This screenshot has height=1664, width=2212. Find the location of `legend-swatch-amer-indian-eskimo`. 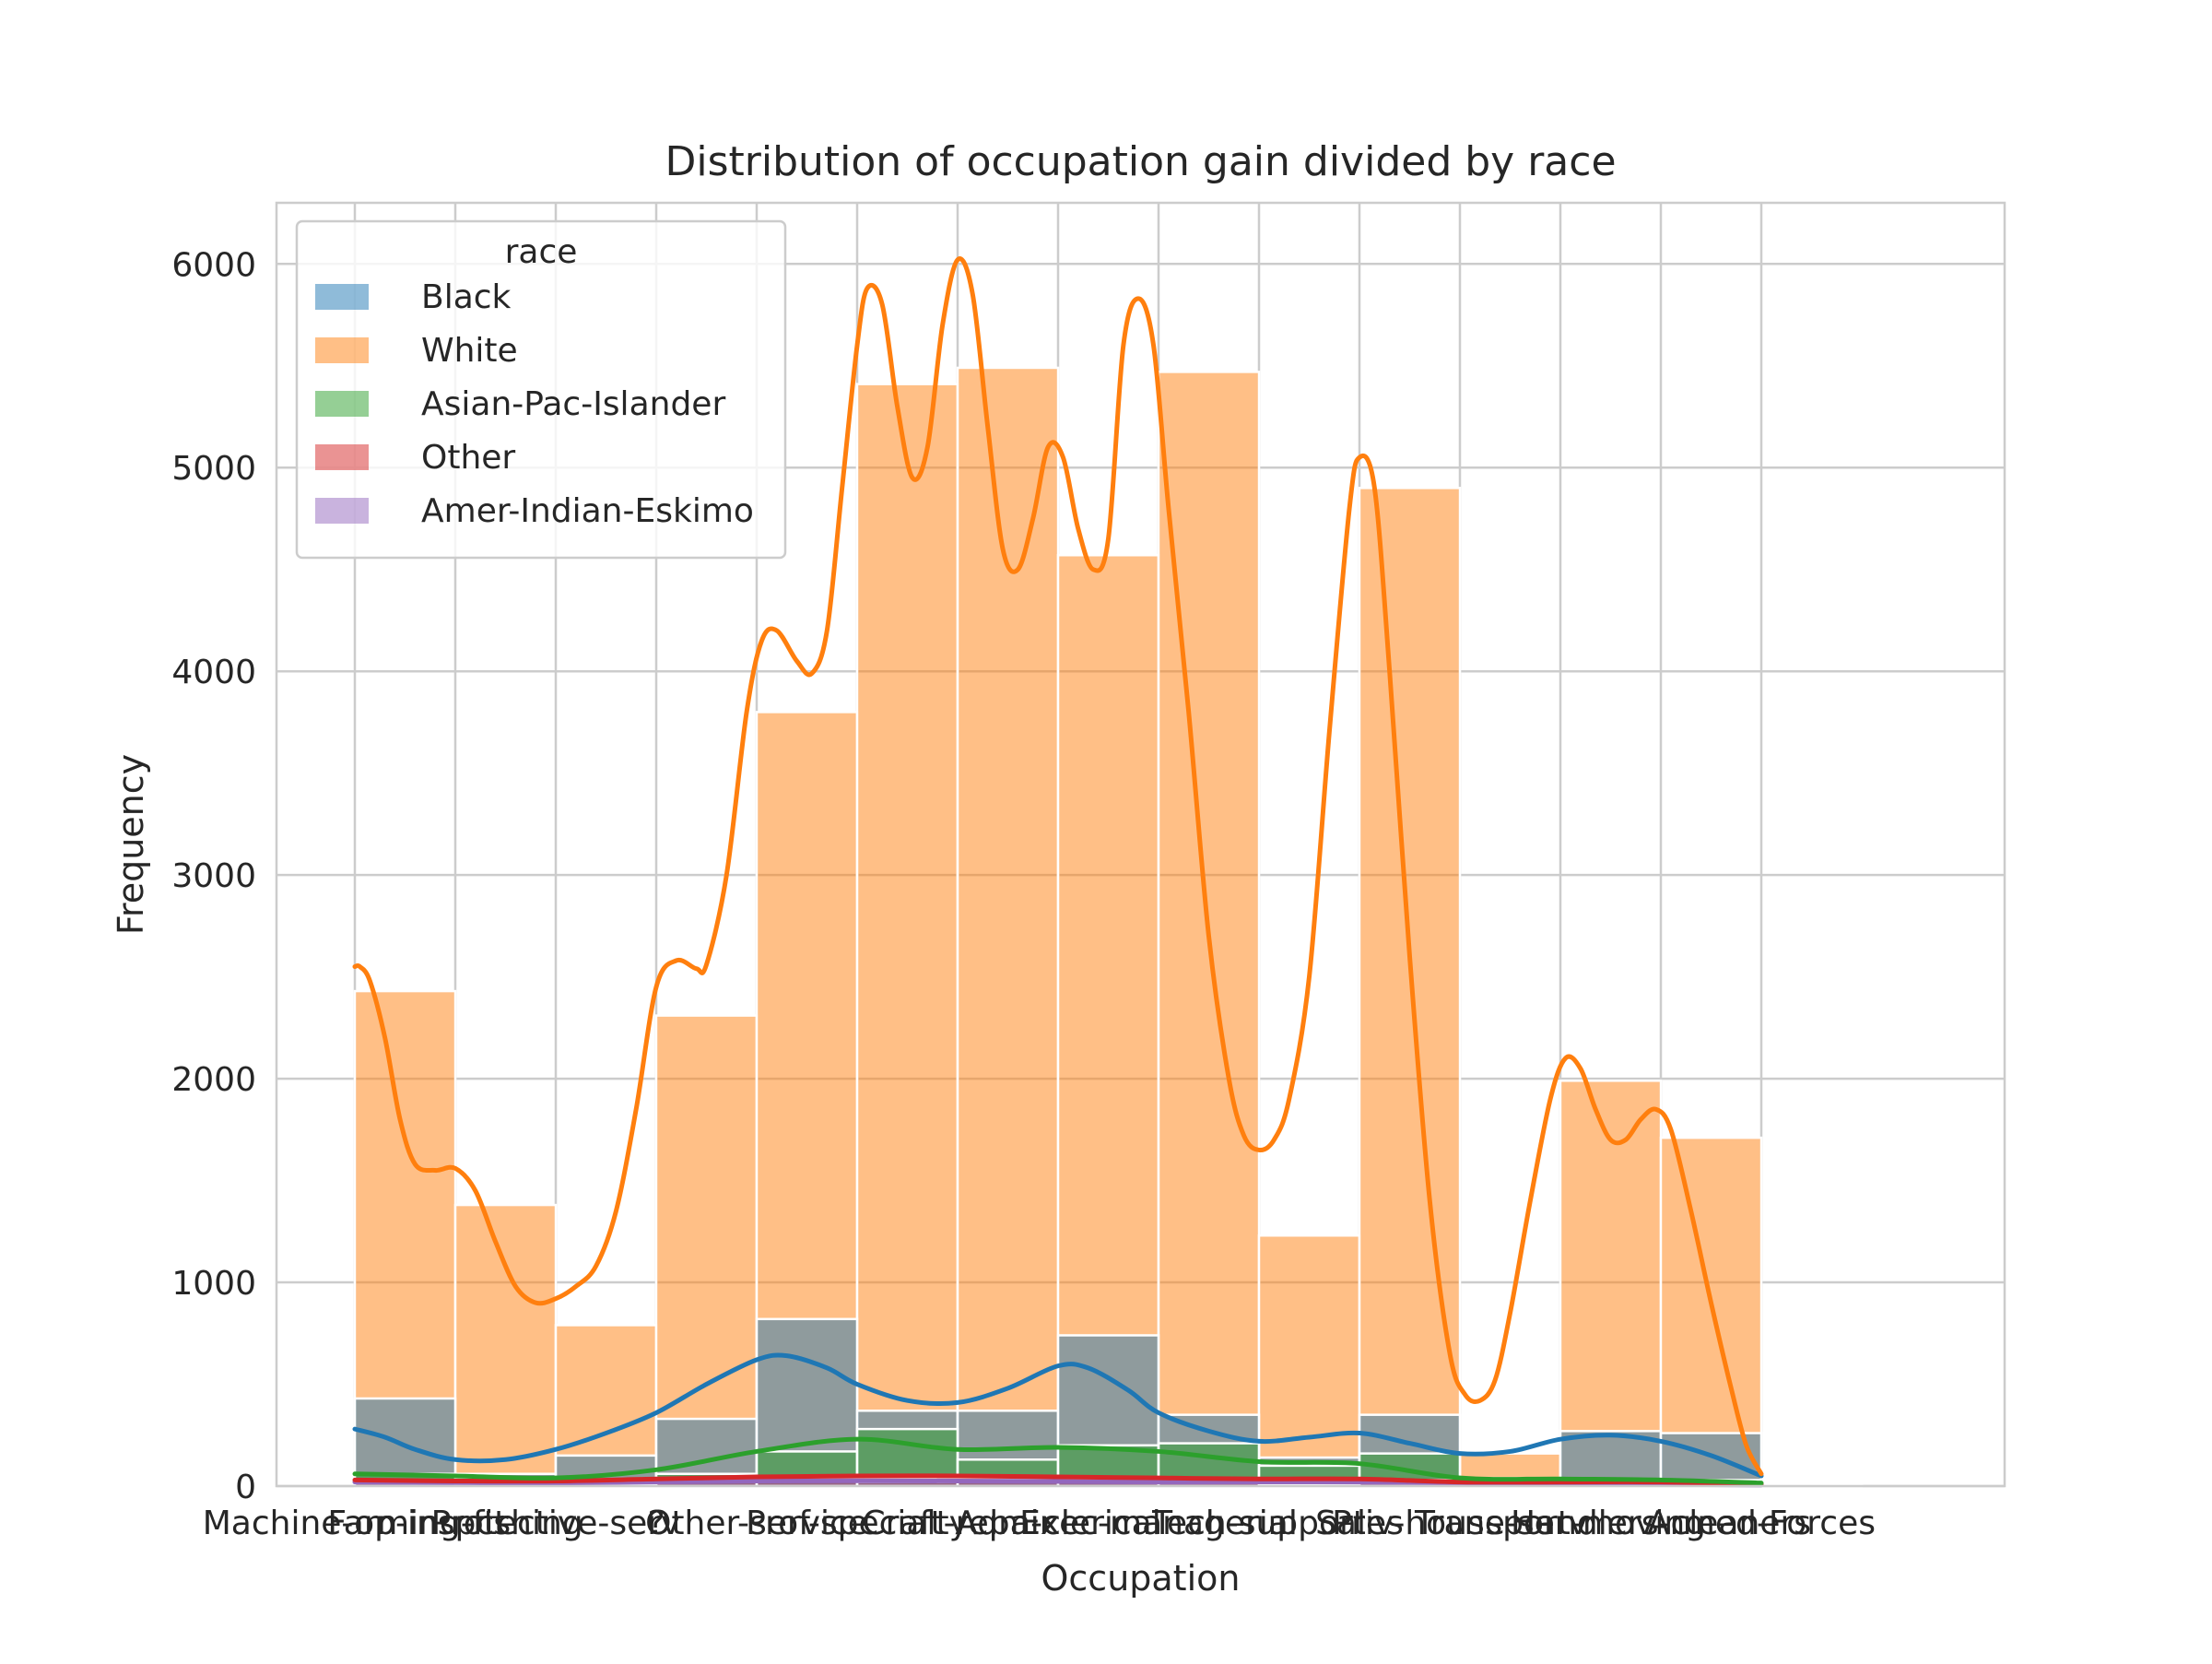

legend-swatch-amer-indian-eskimo is located at coordinates (342, 511).